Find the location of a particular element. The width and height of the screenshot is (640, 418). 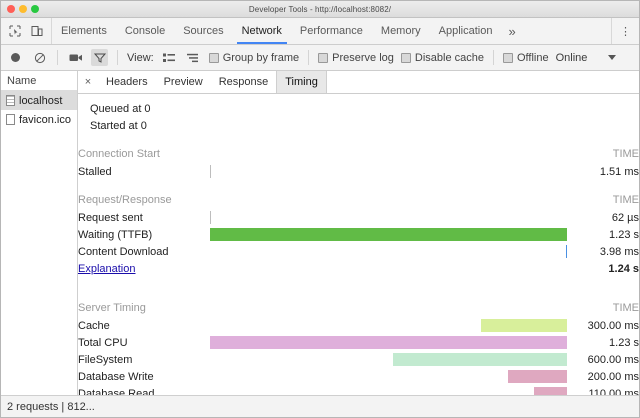

disable-cache-checkbox: Disable cache is located at coordinates (442, 58).